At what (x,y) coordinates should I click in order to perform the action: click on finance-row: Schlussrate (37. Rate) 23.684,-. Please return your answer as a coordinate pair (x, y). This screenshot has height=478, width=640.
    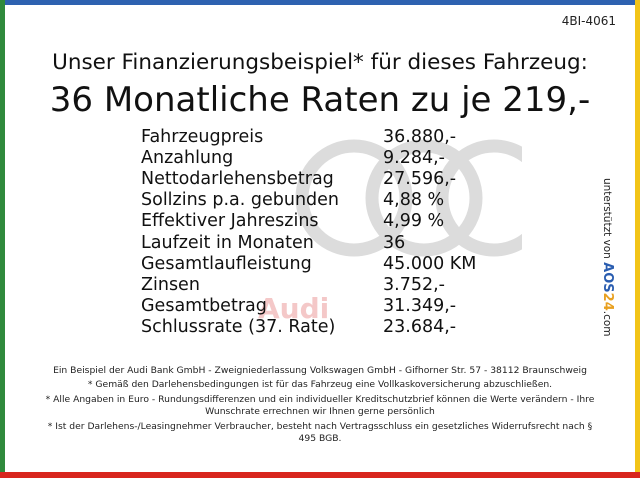
    Looking at the image, I should click on (322, 327).